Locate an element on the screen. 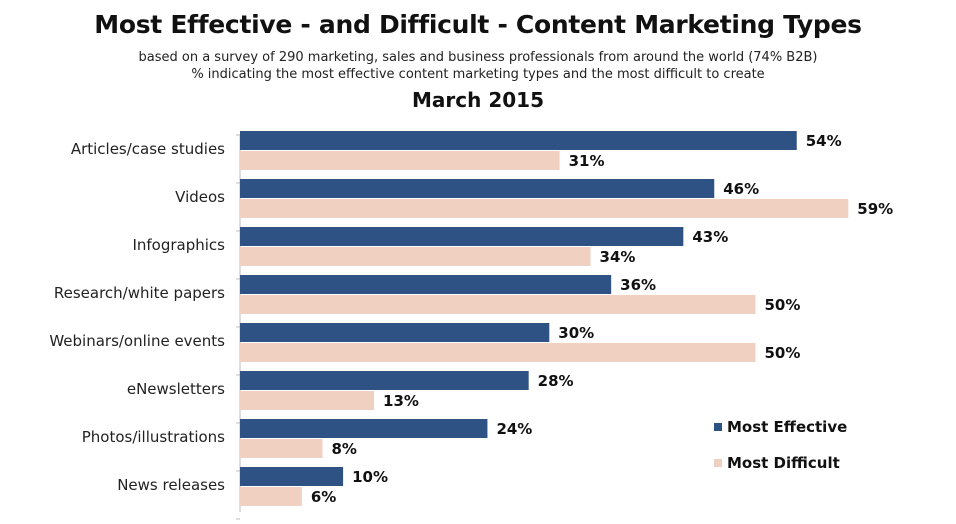 The height and width of the screenshot is (524, 956). data-label: 28% is located at coordinates (556, 381).